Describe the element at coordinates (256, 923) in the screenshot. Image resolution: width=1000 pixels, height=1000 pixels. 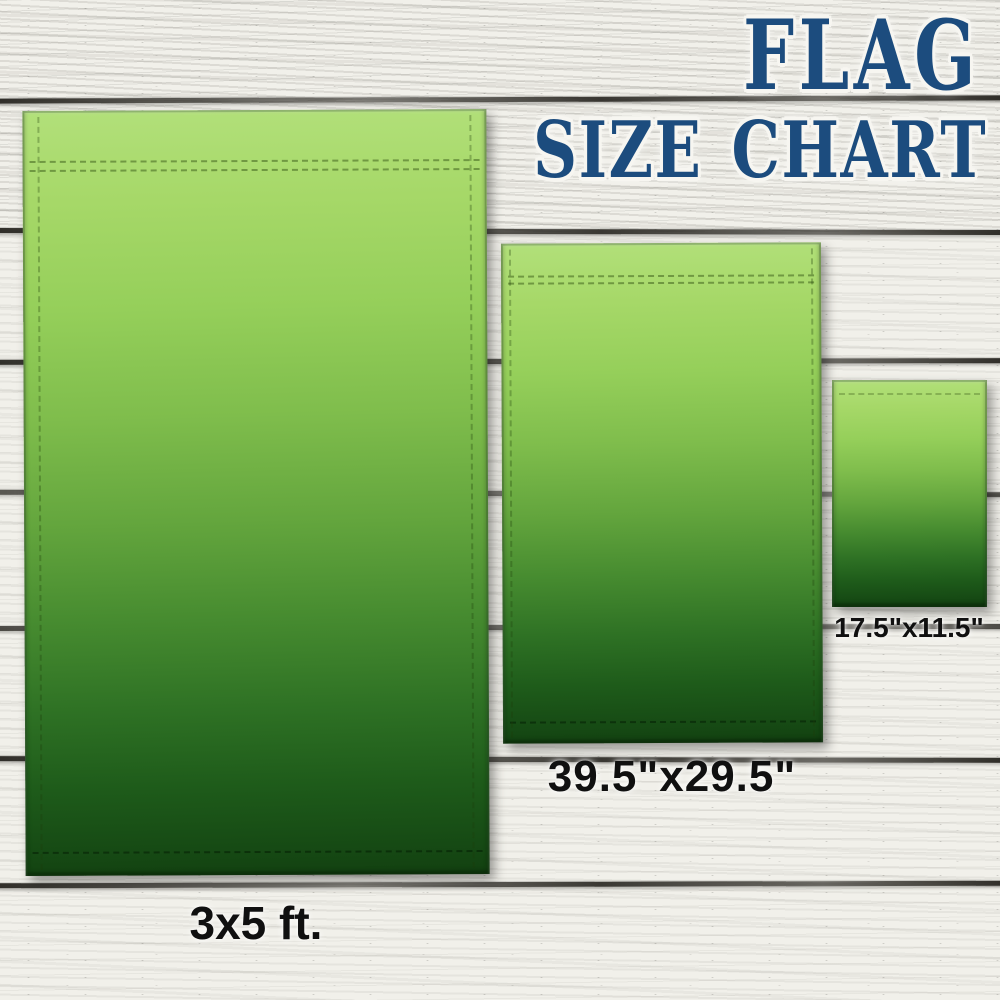
I see `large-flag-size-label: 3x5 ft.` at that location.